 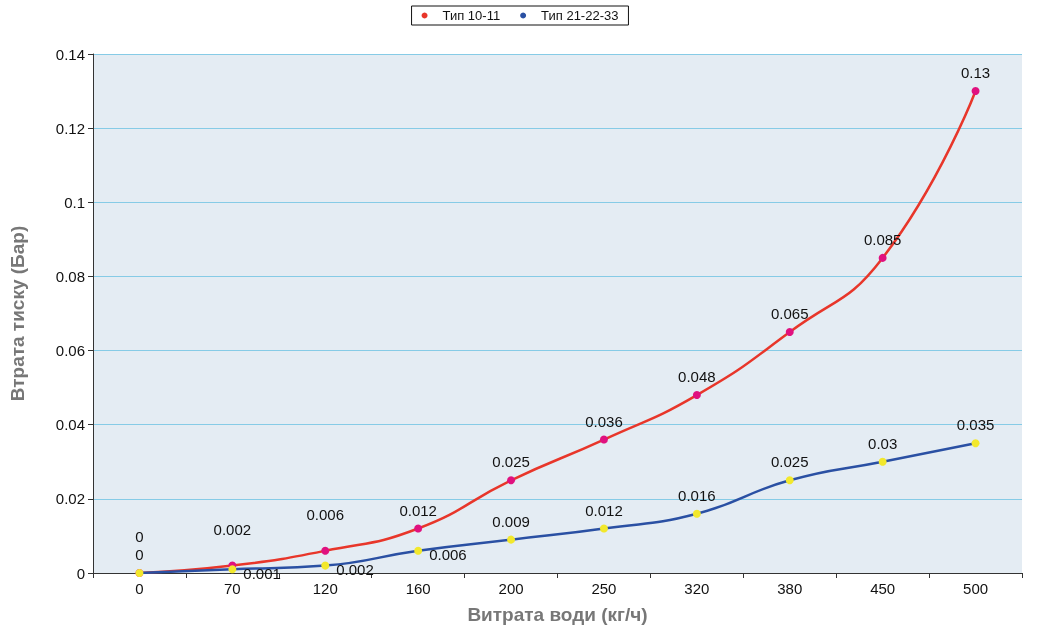 I want to click on legend-label: Тип 21-22-33, so click(x=580, y=15).